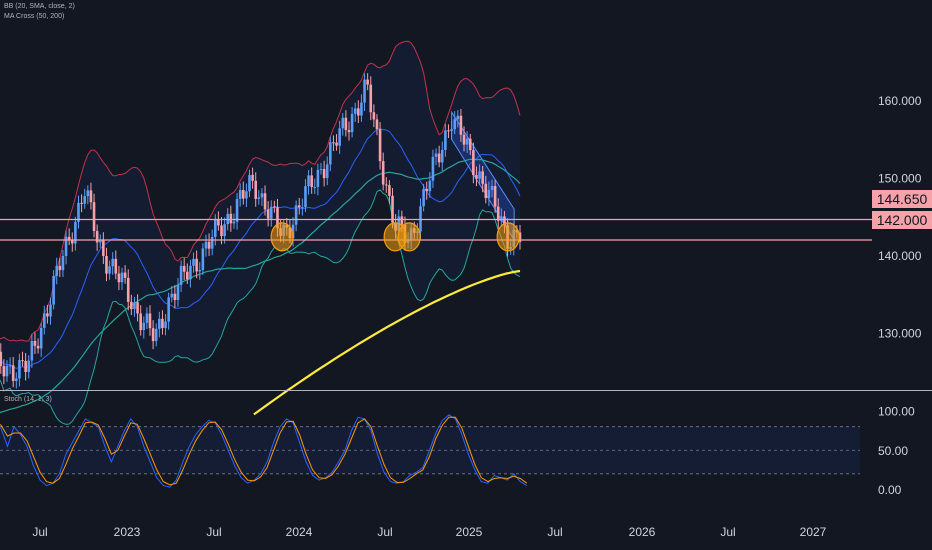  What do you see at coordinates (127, 532) in the screenshot?
I see `x-tick-label: 2023` at bounding box center [127, 532].